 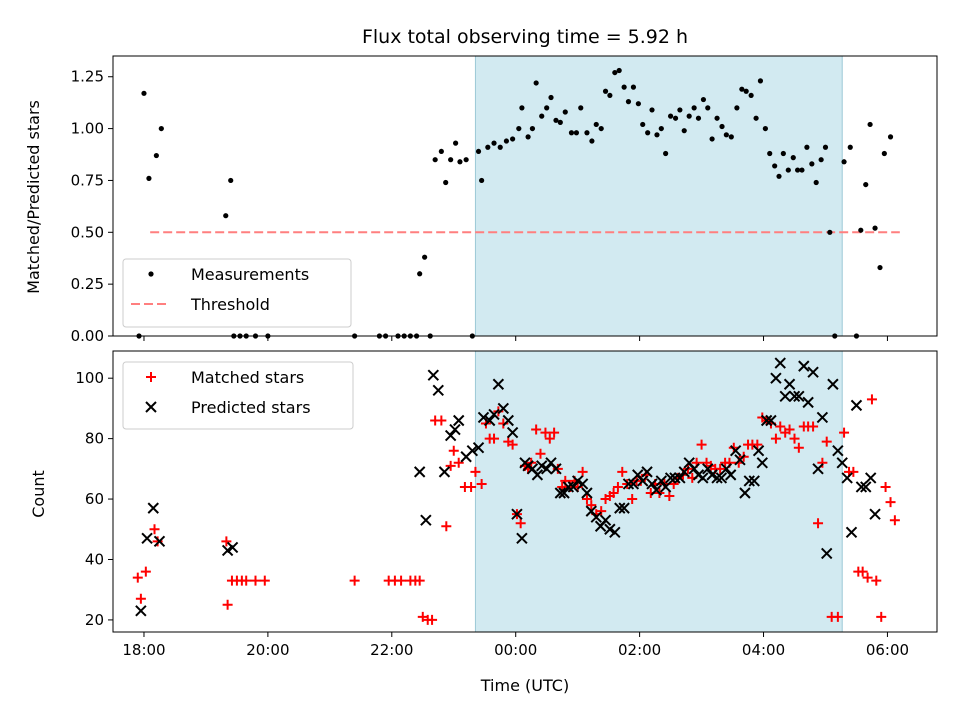 What do you see at coordinates (87, 284) in the screenshot?
I see `y-tick-label: 0.25` at bounding box center [87, 284].